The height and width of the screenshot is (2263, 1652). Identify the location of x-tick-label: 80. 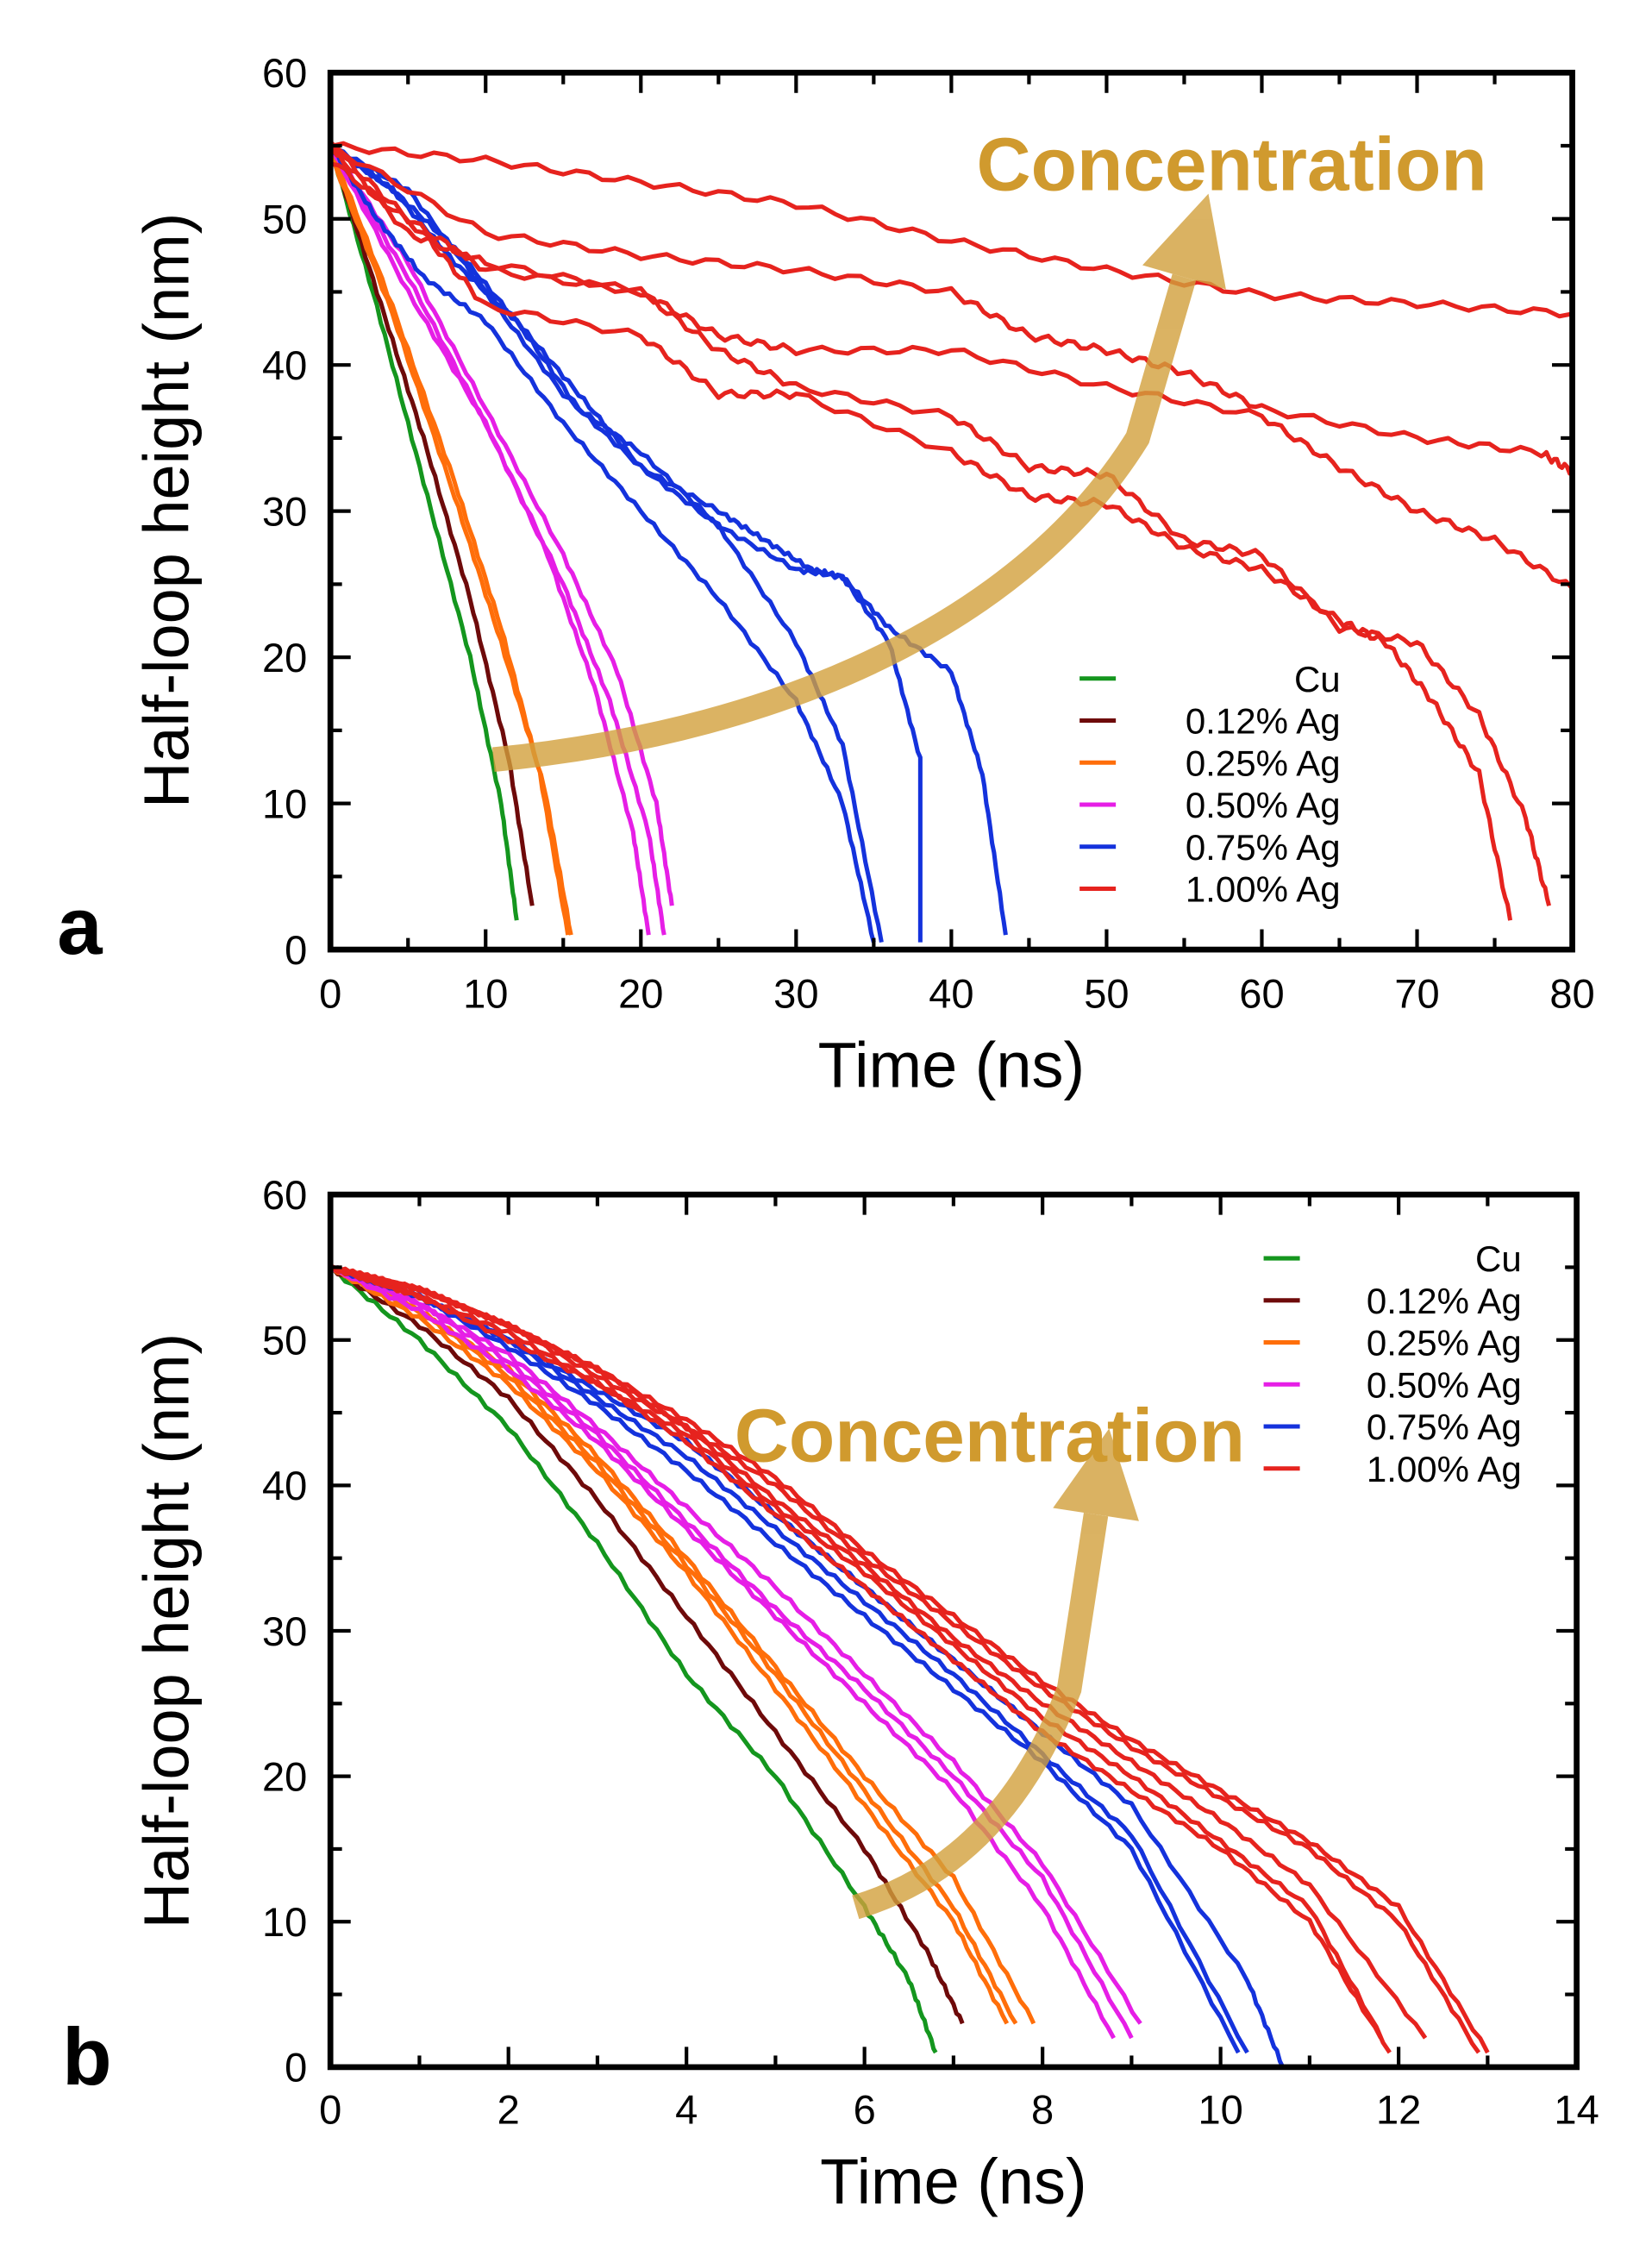
(1571, 993).